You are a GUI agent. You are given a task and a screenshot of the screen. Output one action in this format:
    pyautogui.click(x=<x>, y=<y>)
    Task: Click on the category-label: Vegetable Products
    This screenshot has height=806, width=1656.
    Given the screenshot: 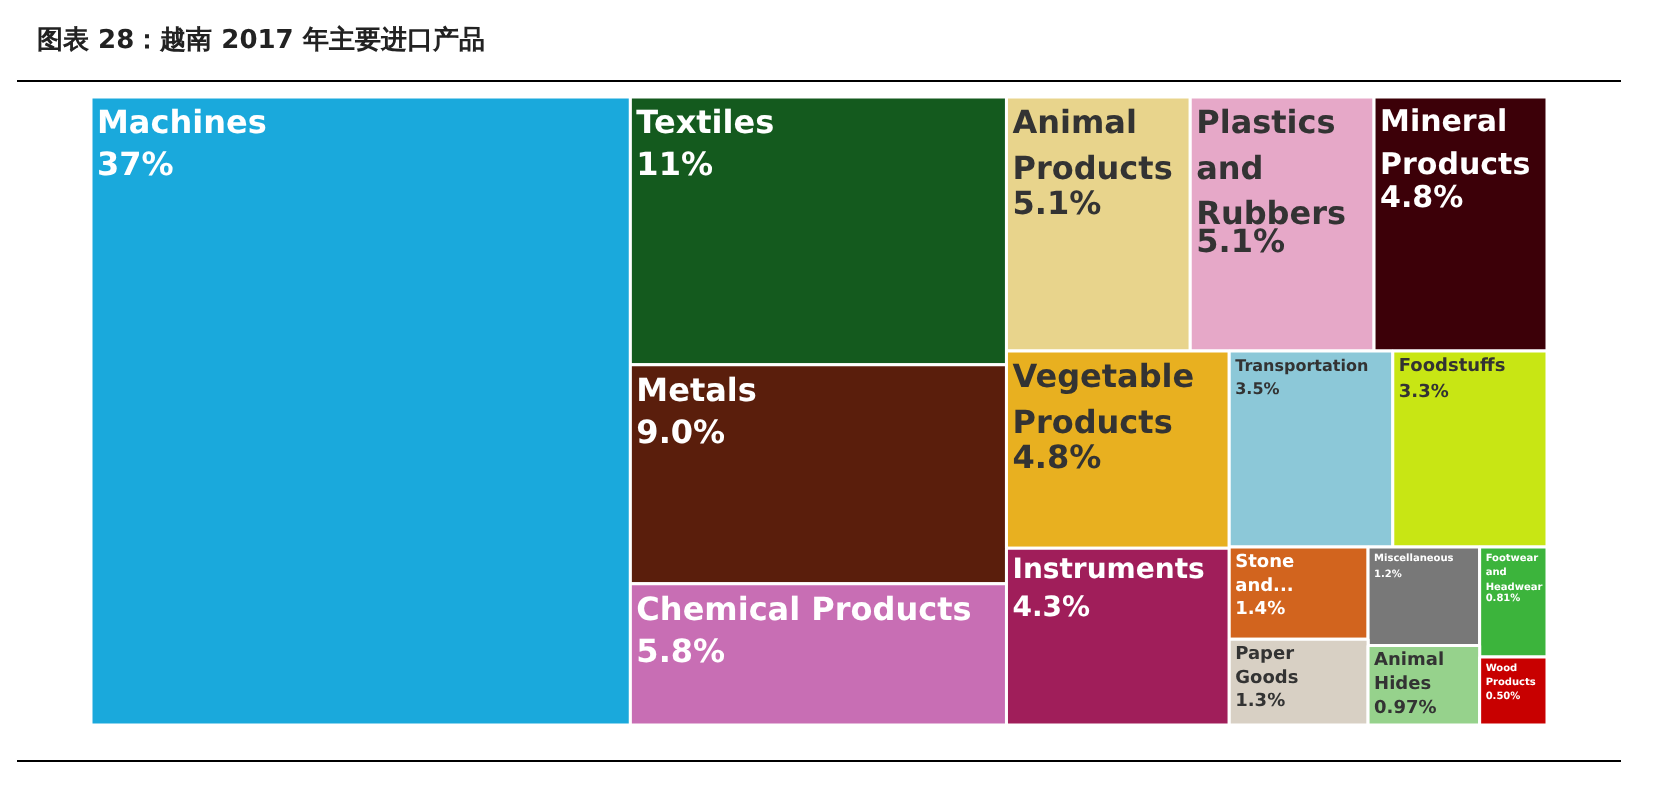 What is the action you would take?
    pyautogui.click(x=1103, y=399)
    